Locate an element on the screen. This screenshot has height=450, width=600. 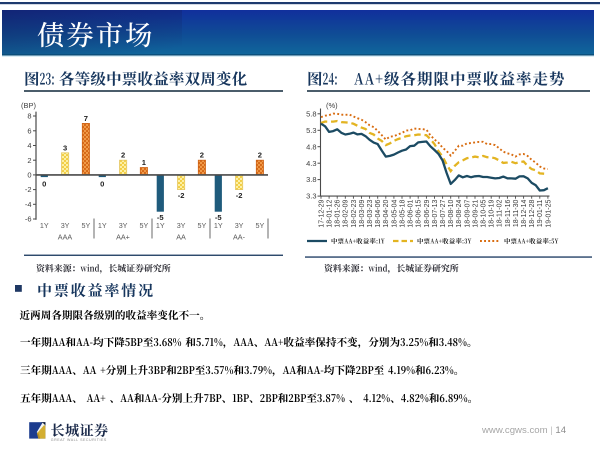
svg-text: 18-01-12 is located at coordinates (330, 214).